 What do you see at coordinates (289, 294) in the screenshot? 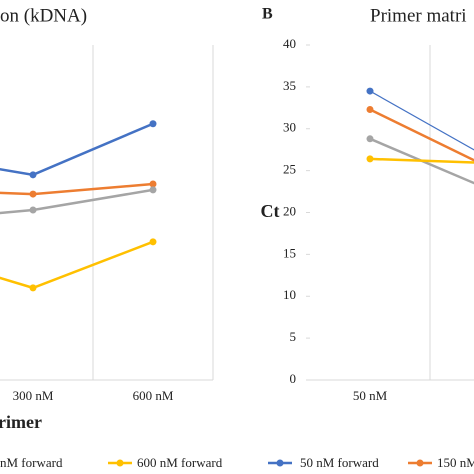
I see `y-tick-label: 10` at bounding box center [289, 294].